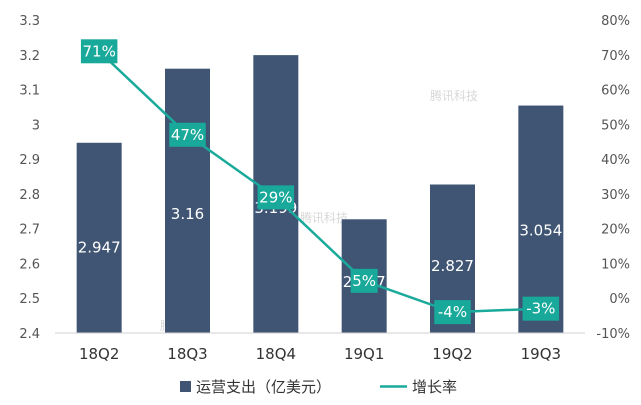 This screenshot has height=405, width=641. I want to click on right-axis-ticks: -10% 0% 10% 20% 30% 40% 50% 60% 70% 80%, so click(613, 178).